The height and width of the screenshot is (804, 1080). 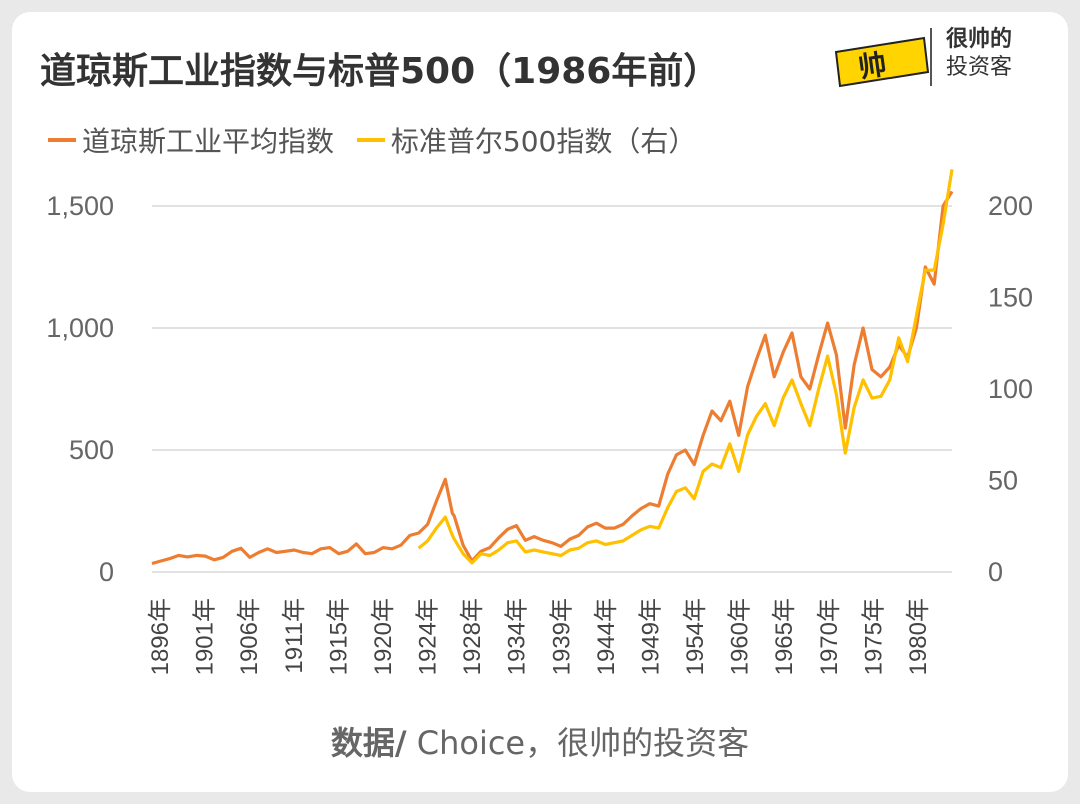 I want to click on source-text: Choice，很帅的投资客, so click(x=578, y=743).